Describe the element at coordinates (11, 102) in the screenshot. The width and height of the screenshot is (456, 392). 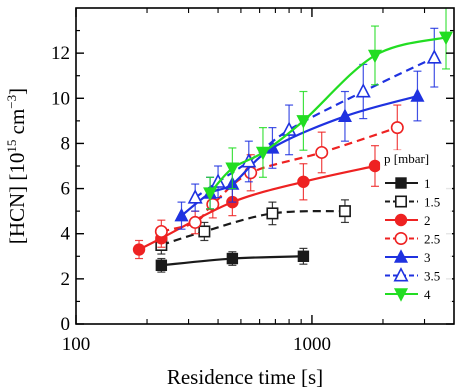
I see `y-axis-title-unit-exponent: −3` at that location.